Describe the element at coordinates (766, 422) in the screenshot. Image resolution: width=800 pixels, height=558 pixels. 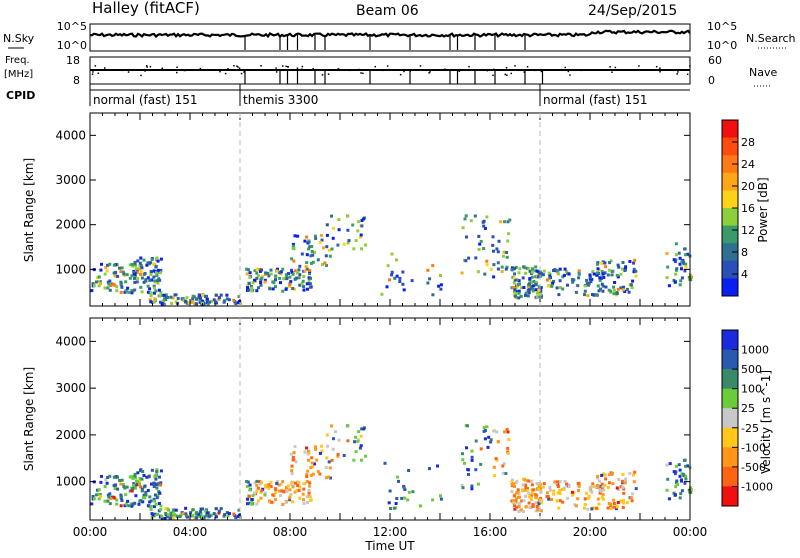
I see `velocity-colorbar-label: Velocity [m s^-1]` at that location.